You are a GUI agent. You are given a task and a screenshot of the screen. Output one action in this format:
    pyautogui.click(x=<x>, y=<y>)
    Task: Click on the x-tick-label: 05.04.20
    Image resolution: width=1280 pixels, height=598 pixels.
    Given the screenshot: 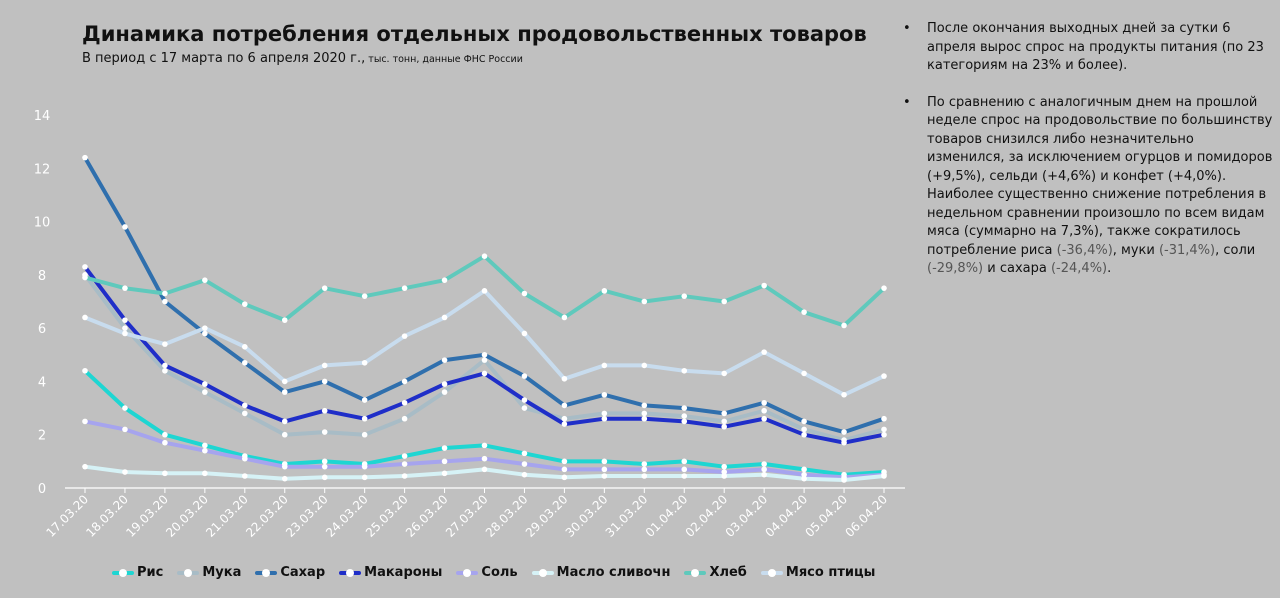 What is the action you would take?
    pyautogui.click(x=826, y=516)
    